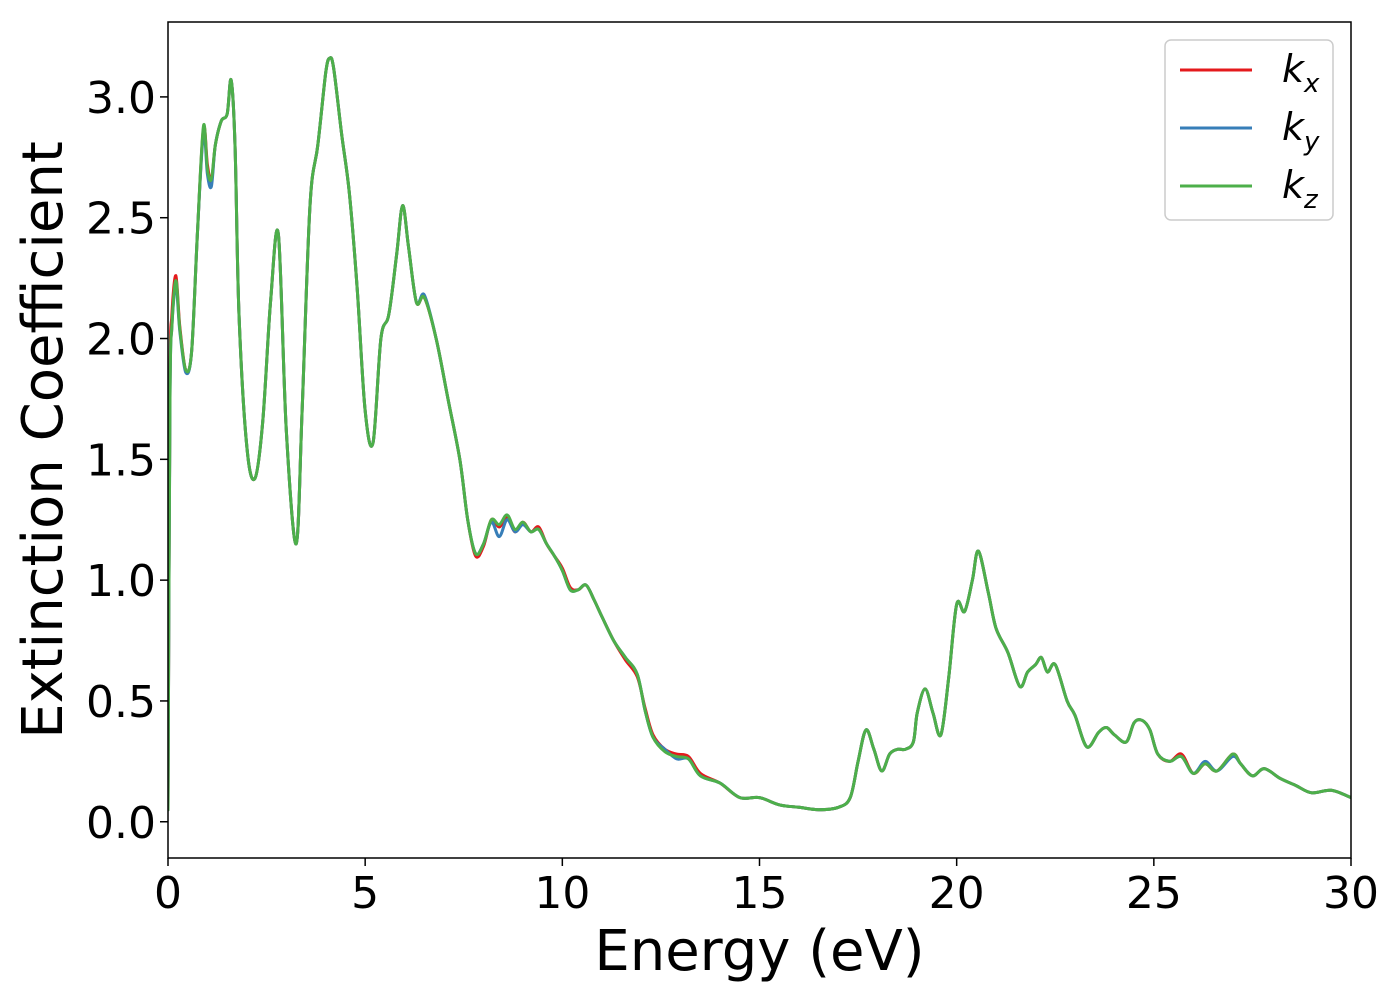 This screenshot has width=1400, height=1000. What do you see at coordinates (43, 440) in the screenshot?
I see `y-axis-label: Extinction Coefficient` at bounding box center [43, 440].